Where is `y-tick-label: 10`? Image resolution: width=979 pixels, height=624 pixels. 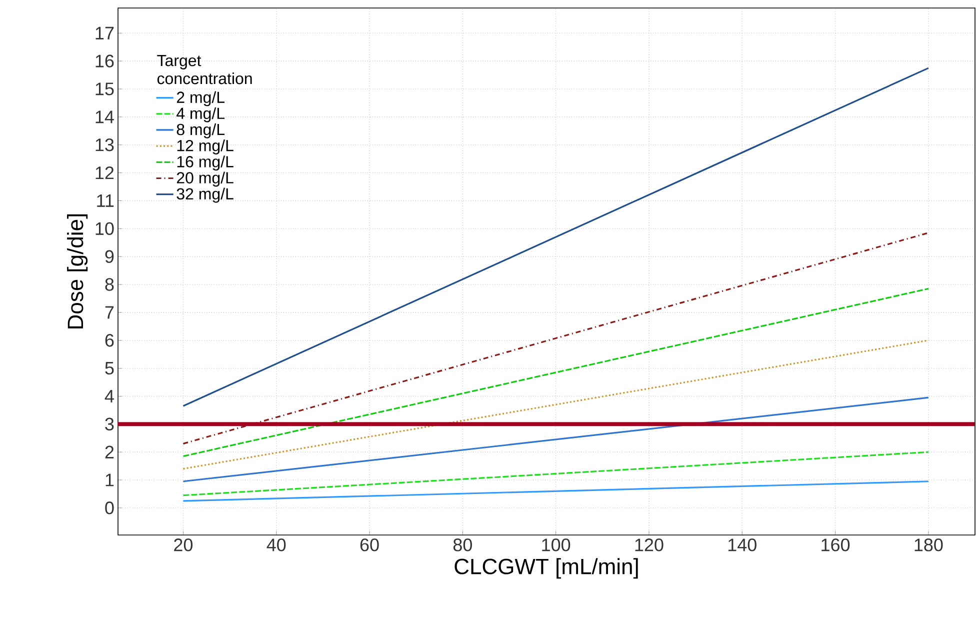 y-tick-label: 10 is located at coordinates (105, 228).